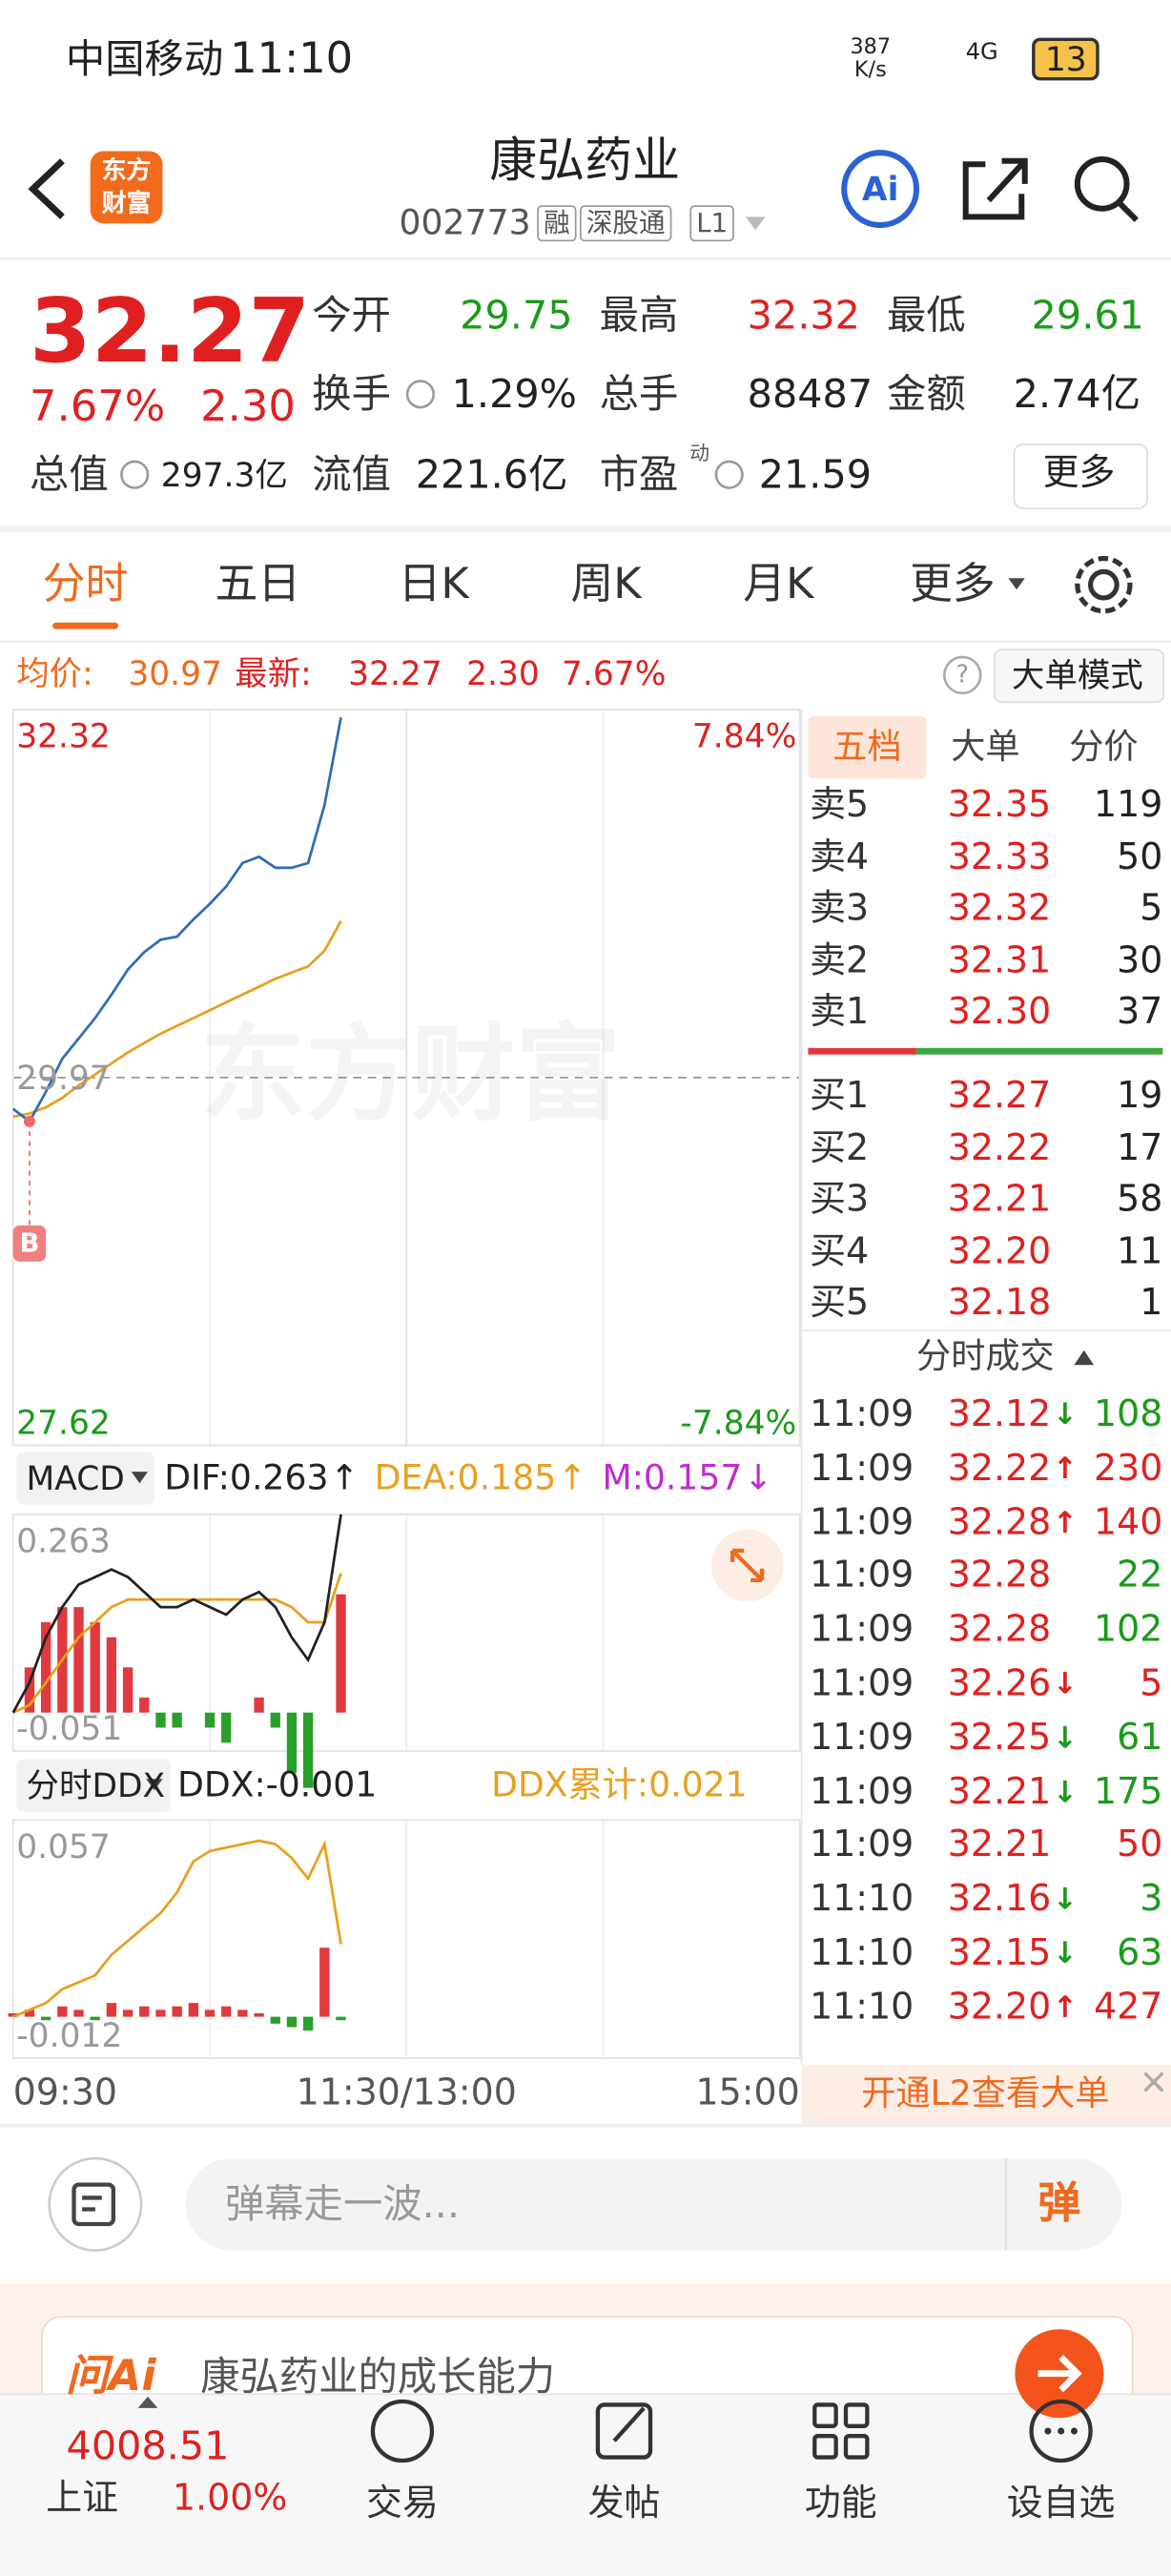 Image resolution: width=1171 pixels, height=2576 pixels. What do you see at coordinates (999, 1684) in the screenshot?
I see `trade-price: 32.26` at bounding box center [999, 1684].